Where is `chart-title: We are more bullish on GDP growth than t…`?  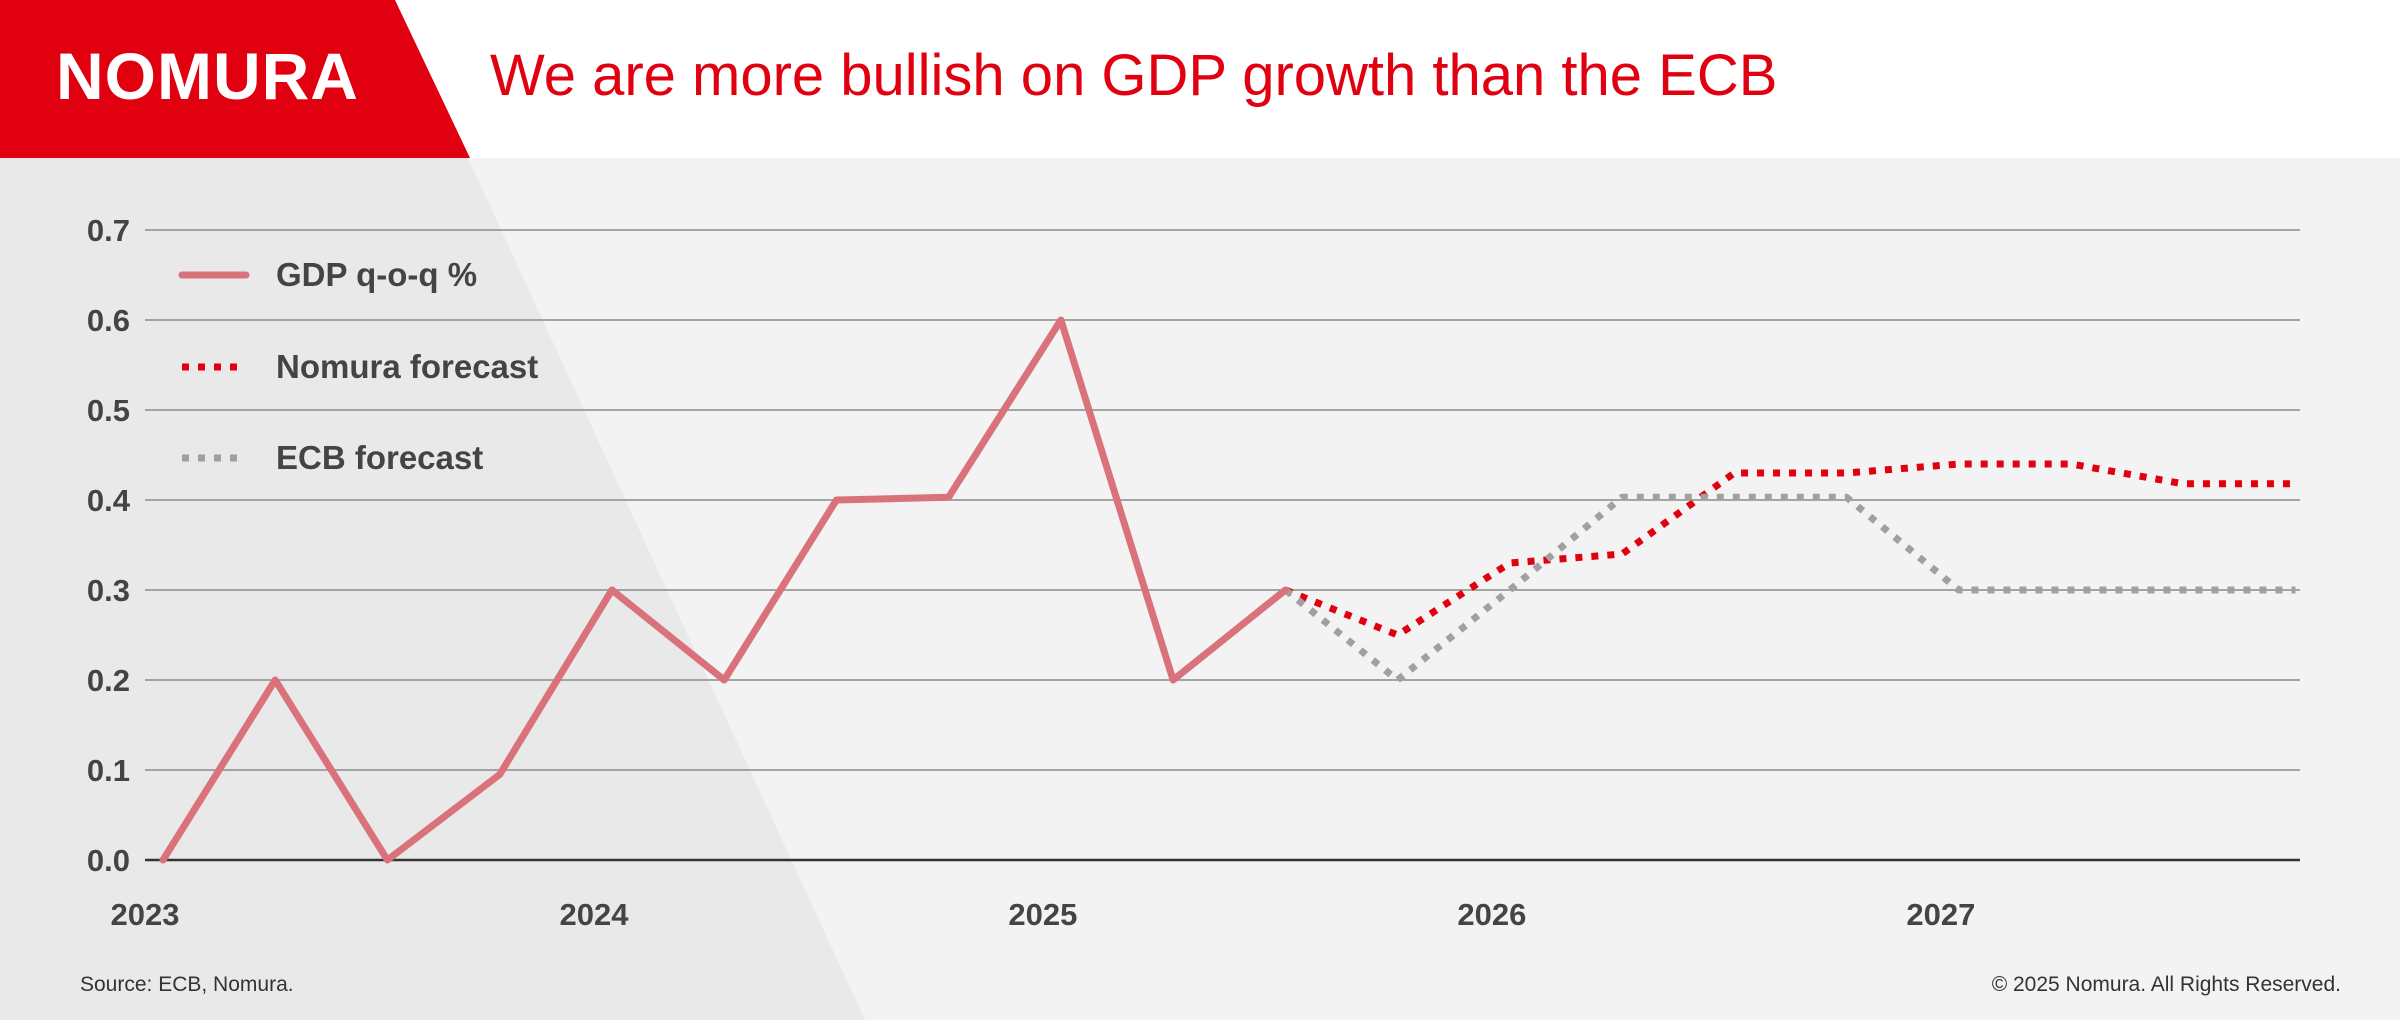 chart-title: We are more bullish on GDP growth than t… is located at coordinates (1134, 75).